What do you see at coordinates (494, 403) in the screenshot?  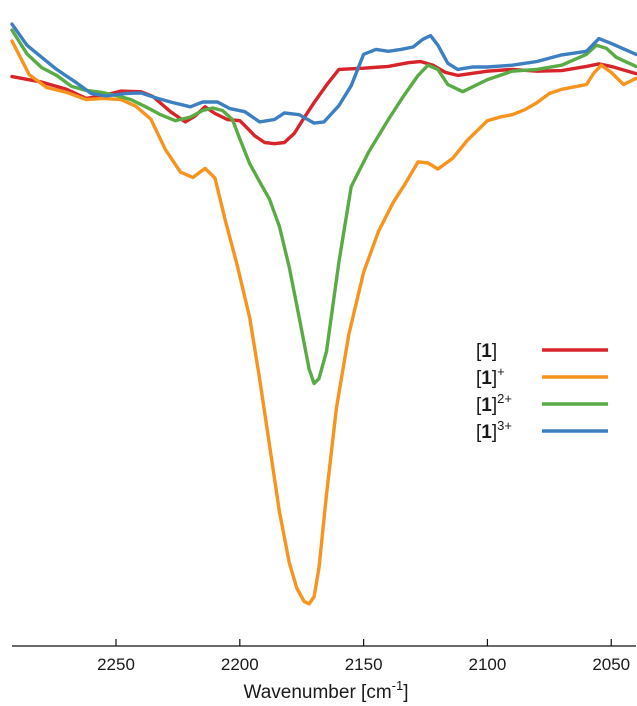 I see `legend-label: [1]2+` at bounding box center [494, 403].